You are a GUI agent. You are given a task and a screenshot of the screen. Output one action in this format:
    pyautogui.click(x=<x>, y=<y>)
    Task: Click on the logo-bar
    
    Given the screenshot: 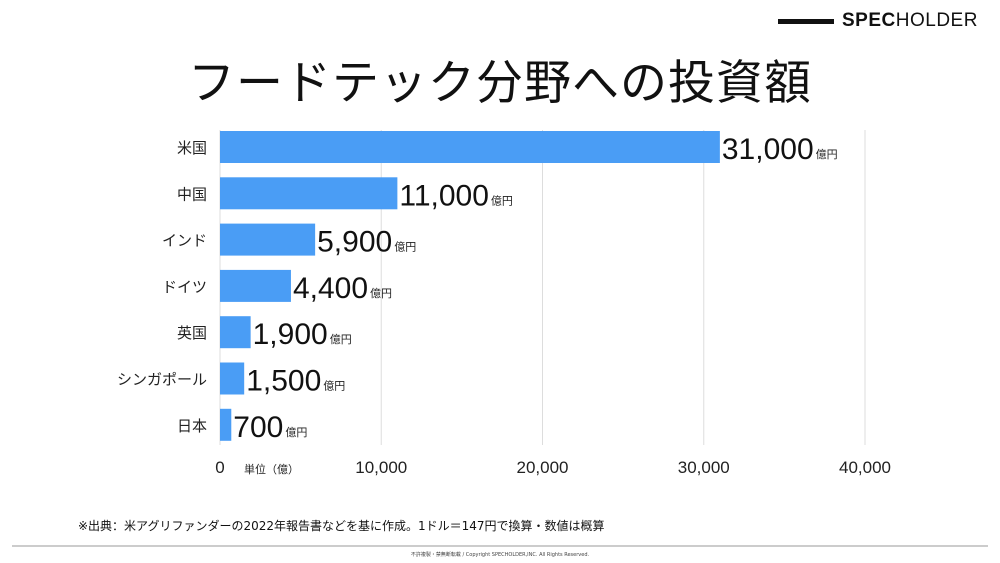 What is the action you would take?
    pyautogui.click(x=806, y=21)
    